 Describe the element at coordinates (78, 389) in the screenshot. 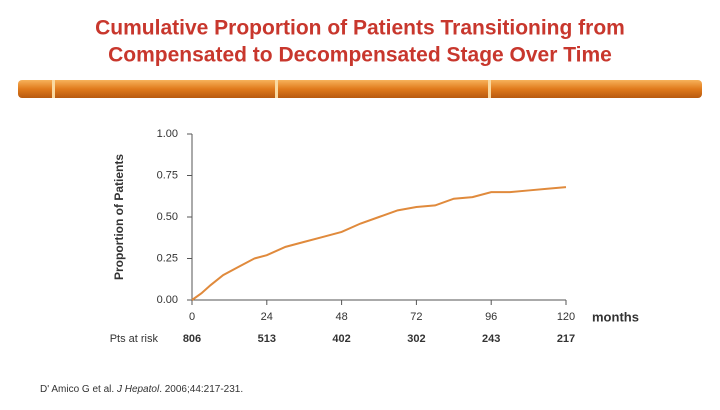

I see `citation-part: D' Amico G et al.` at that location.